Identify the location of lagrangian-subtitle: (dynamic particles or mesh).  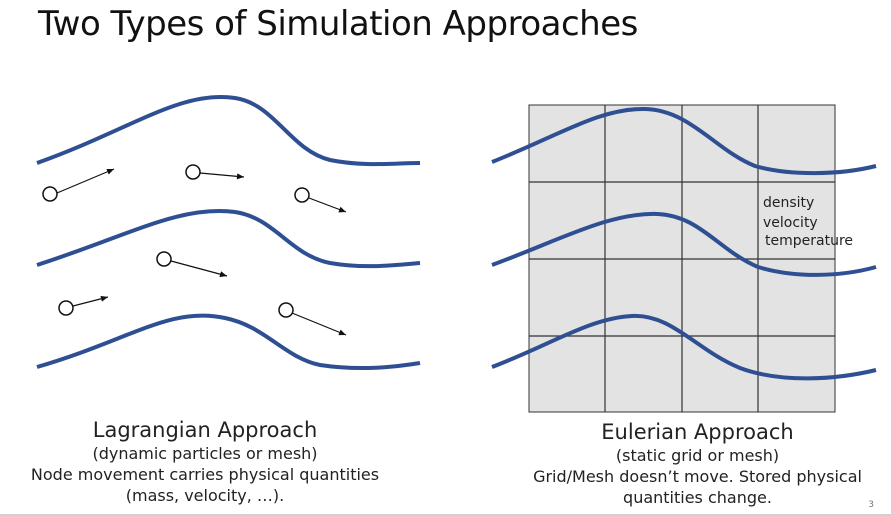
(205, 453).